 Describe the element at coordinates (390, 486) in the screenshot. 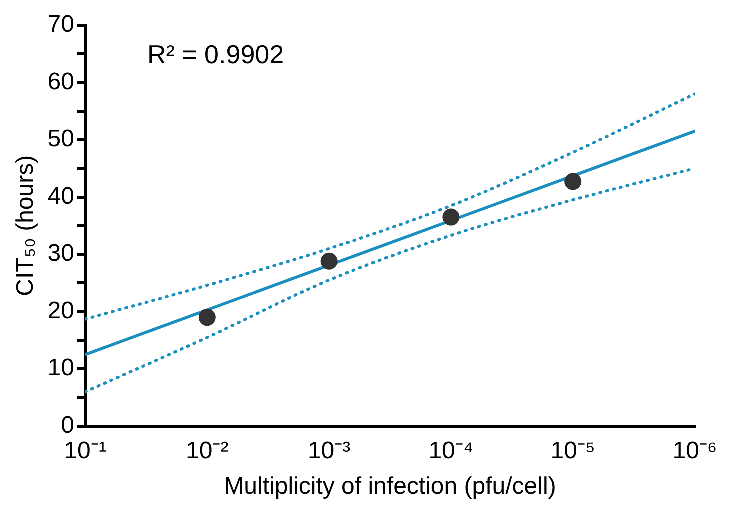

I see `x-axis-title: Multiplicity of infection (pfu/cell)` at that location.